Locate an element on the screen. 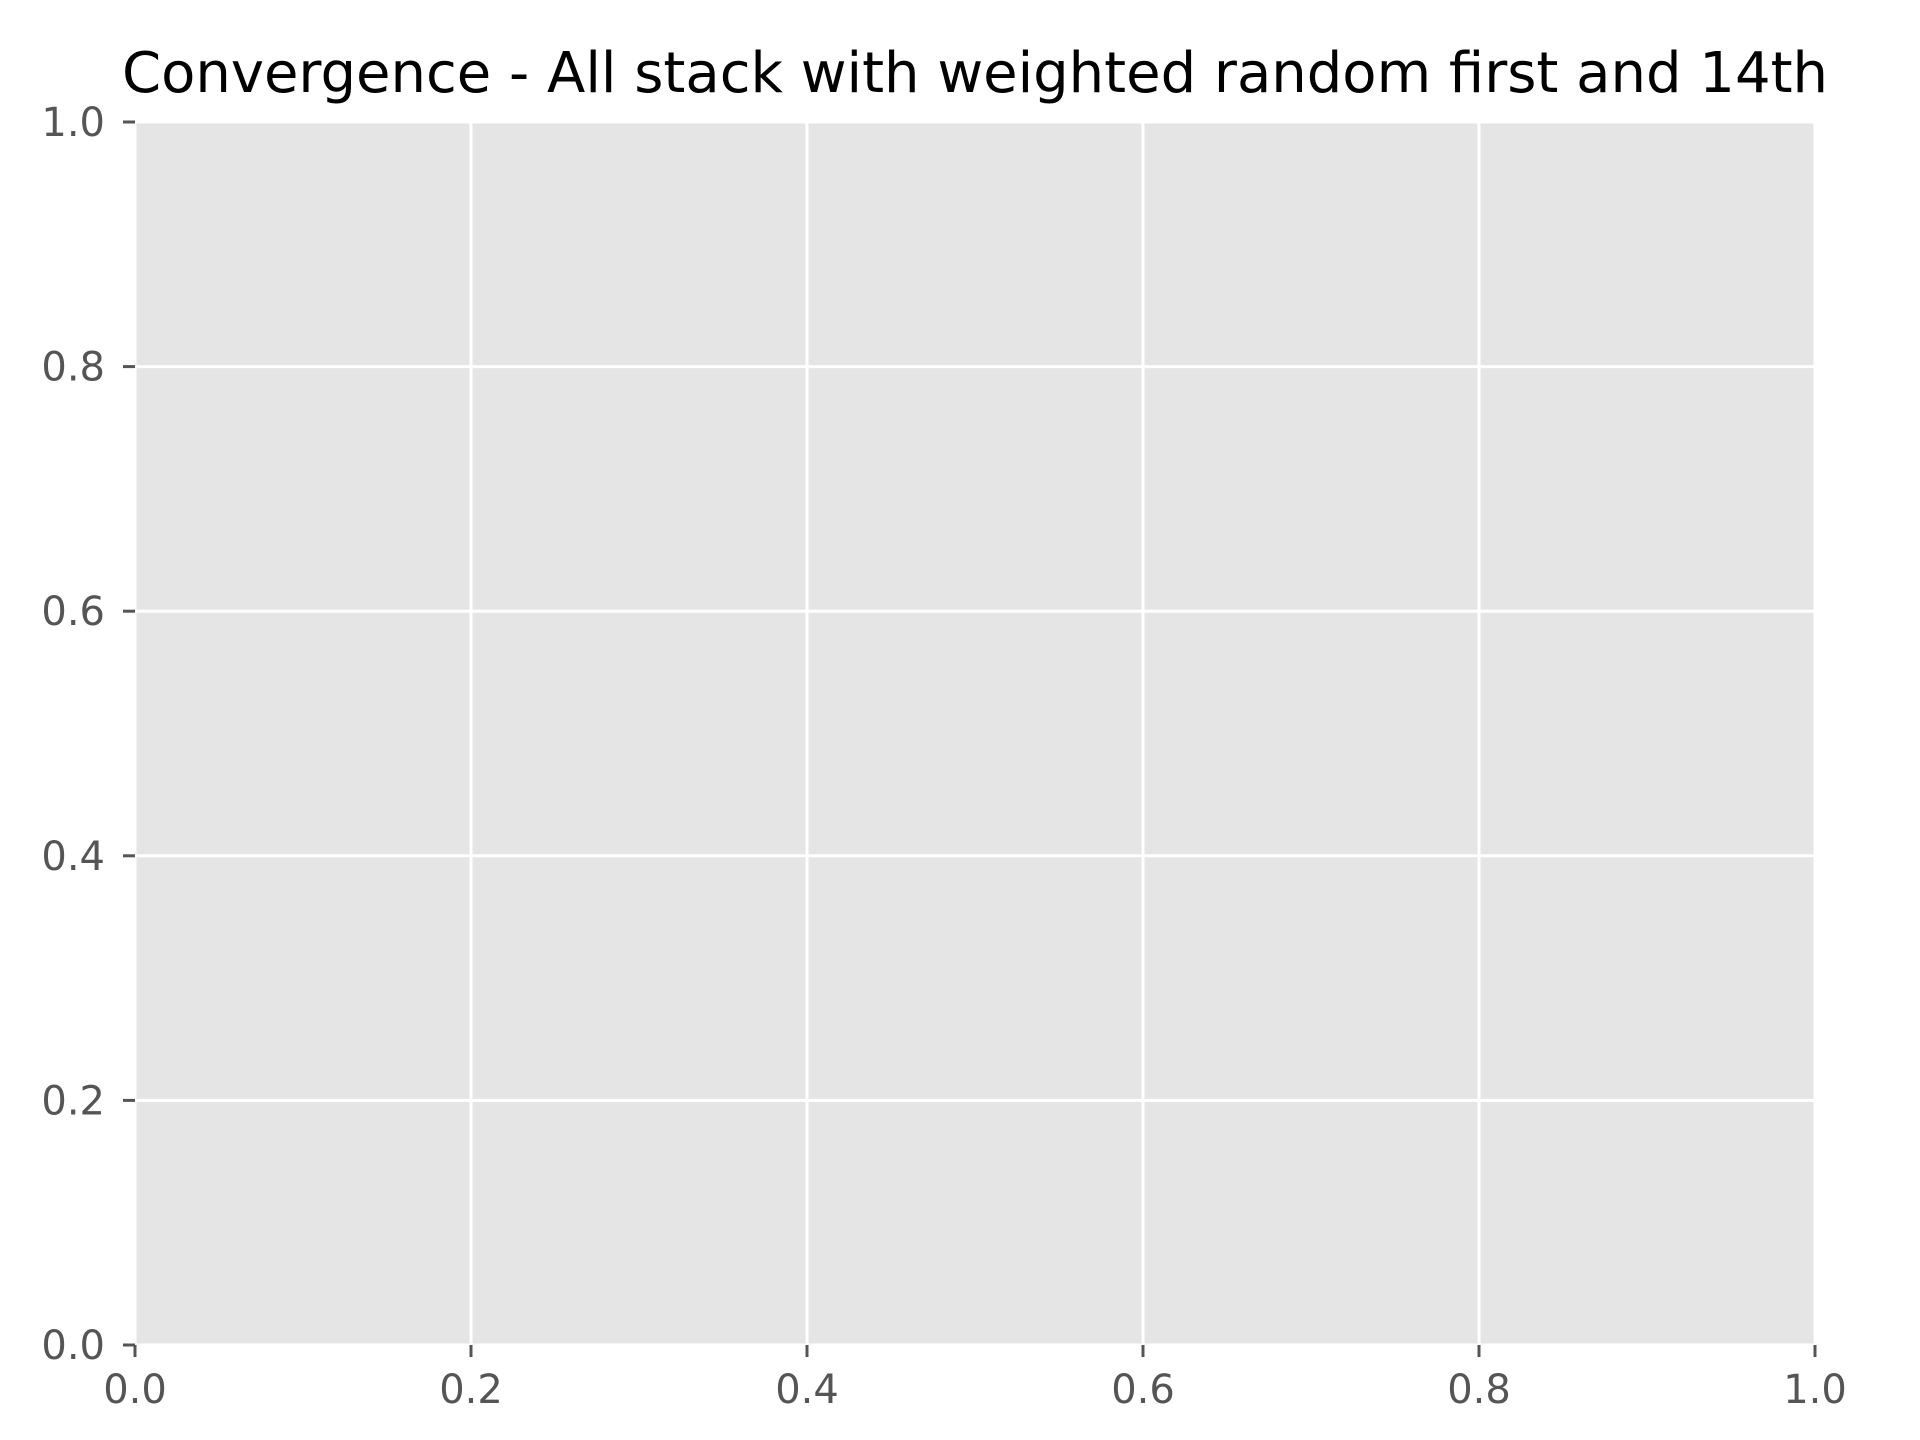 The height and width of the screenshot is (1440, 1920). x-tick-label-2: 0.4 is located at coordinates (807, 1390).